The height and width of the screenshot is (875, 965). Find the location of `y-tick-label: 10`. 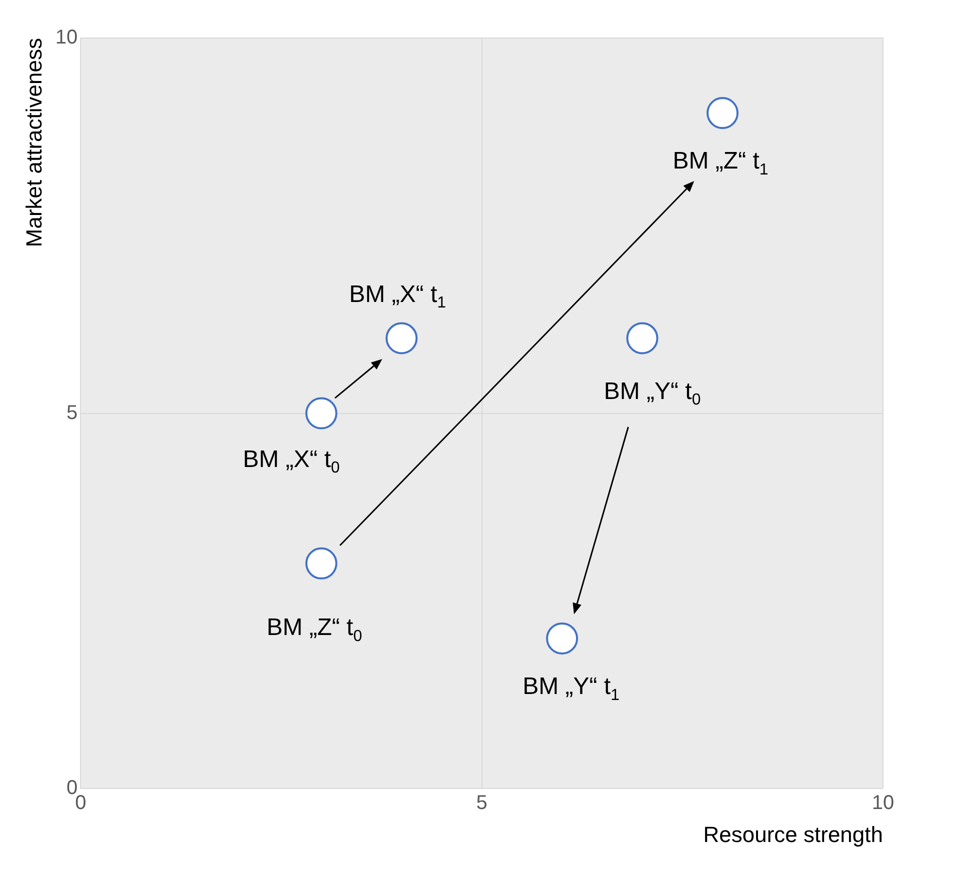

y-tick-label: 10 is located at coordinates (66, 37).